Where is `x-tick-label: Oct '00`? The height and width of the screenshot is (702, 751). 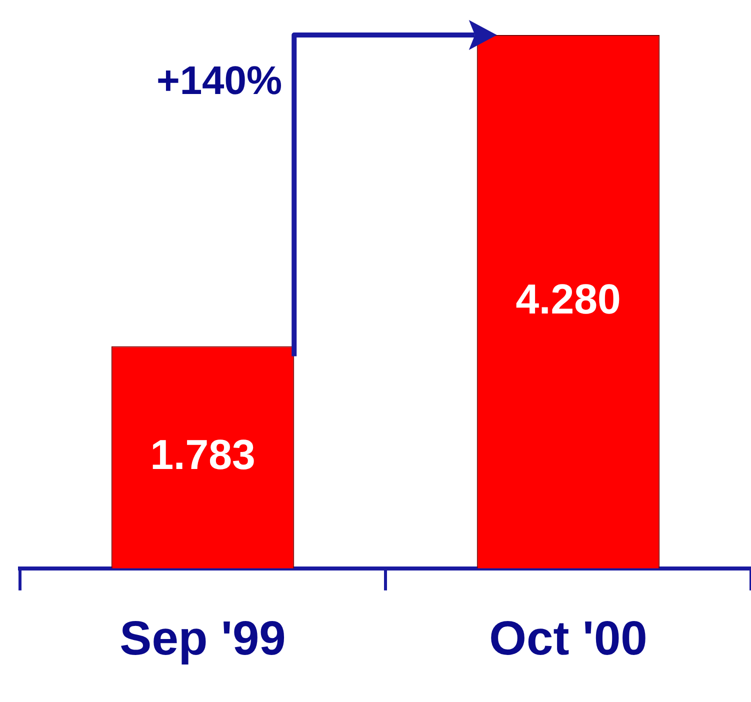 x-tick-label: Oct '00 is located at coordinates (568, 639).